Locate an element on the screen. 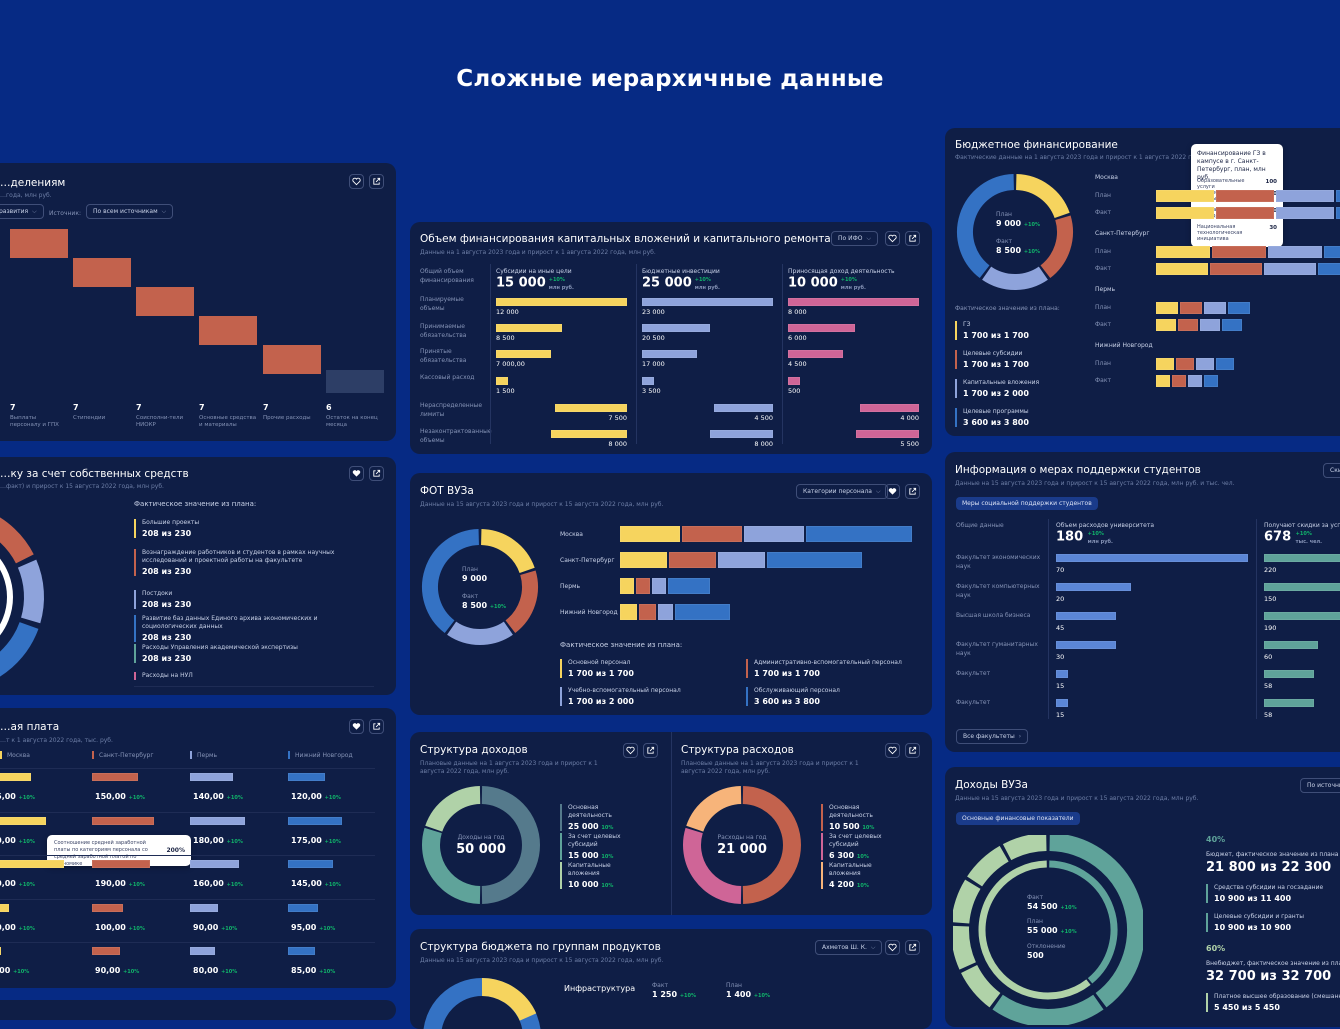 This screenshot has height=1029, width=1340. filter-select: …развития⌵ is located at coordinates (22, 211).